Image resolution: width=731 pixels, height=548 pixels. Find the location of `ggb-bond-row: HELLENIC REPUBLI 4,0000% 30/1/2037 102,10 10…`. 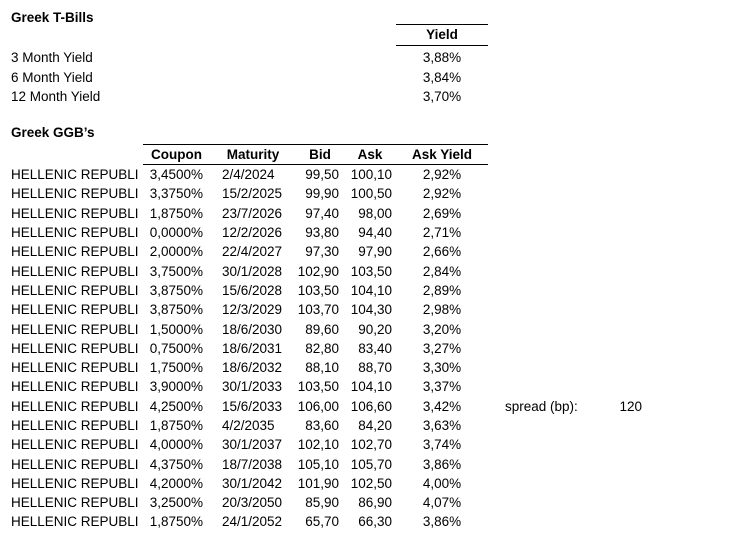

ggb-bond-row: HELLENIC REPUBLI 4,0000% 30/1/2037 102,10 10… is located at coordinates (244, 444).